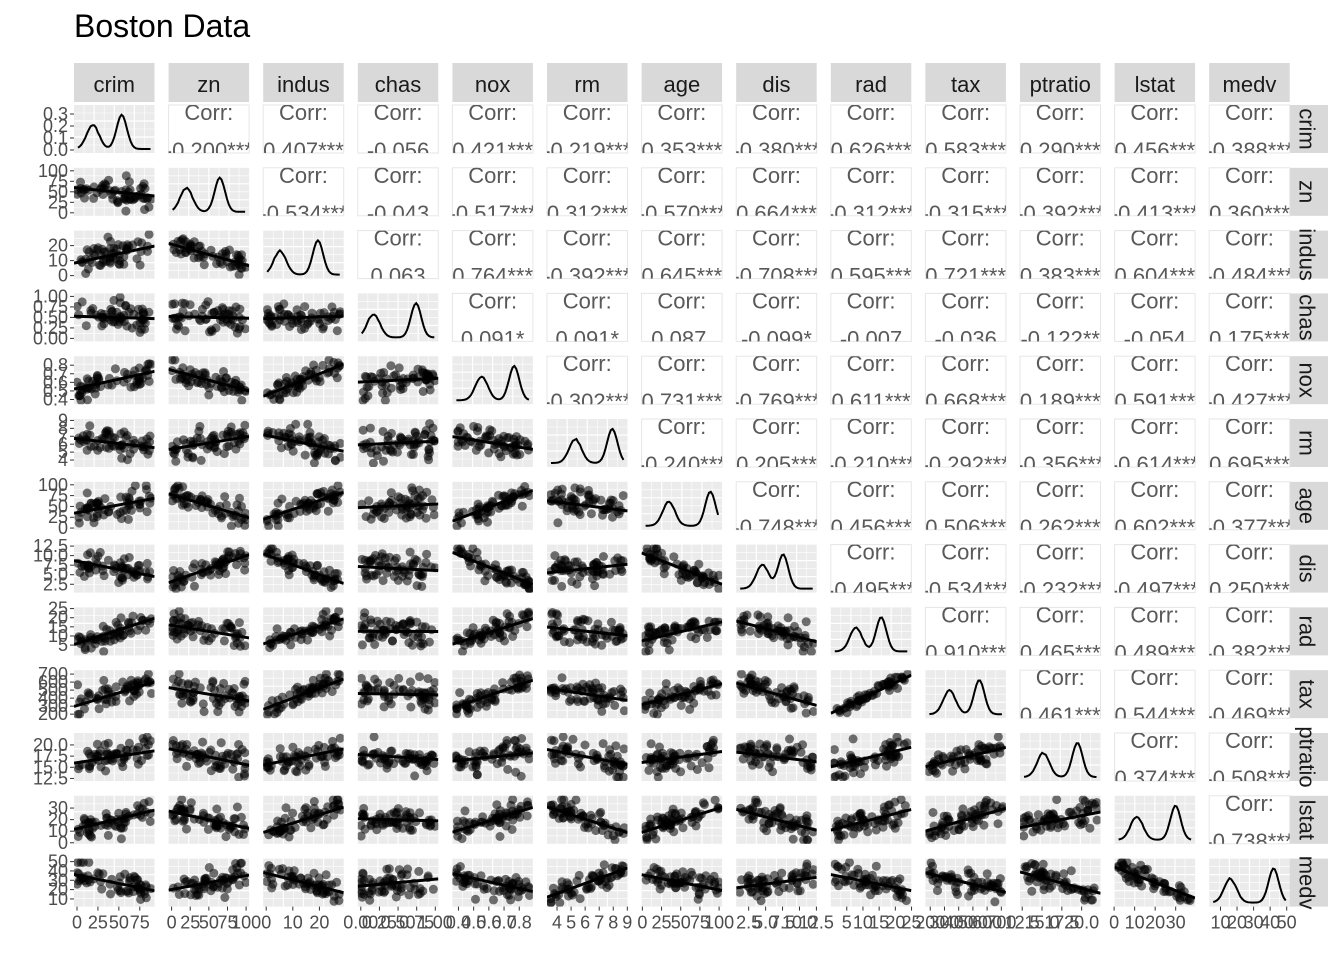 The height and width of the screenshot is (960, 1344). I want to click on panel-indus-medv: Corr: -0.484***, so click(1249, 259).